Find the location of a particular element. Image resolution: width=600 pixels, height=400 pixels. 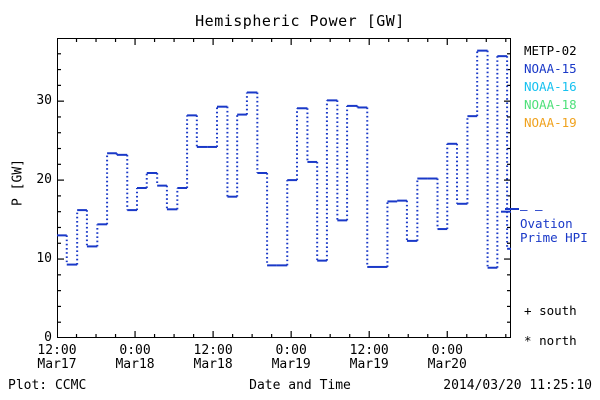

legend-item-noaa-18: NOAA-18 is located at coordinates (562, 105).